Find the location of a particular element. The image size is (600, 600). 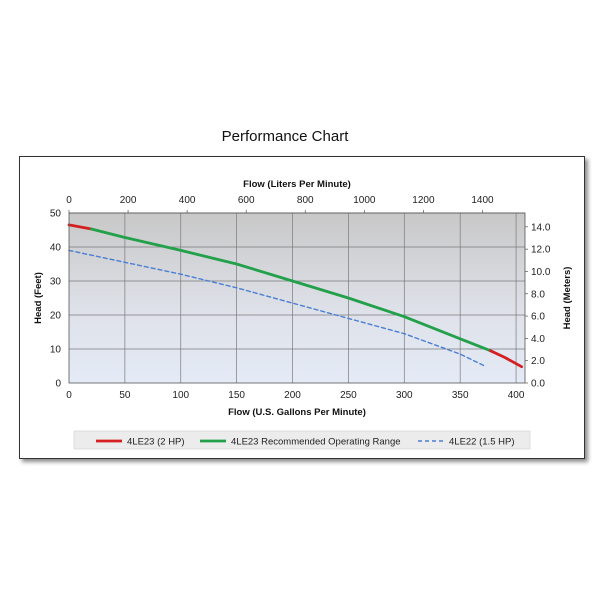

y2-tick-label: 10.0 is located at coordinates (541, 272).